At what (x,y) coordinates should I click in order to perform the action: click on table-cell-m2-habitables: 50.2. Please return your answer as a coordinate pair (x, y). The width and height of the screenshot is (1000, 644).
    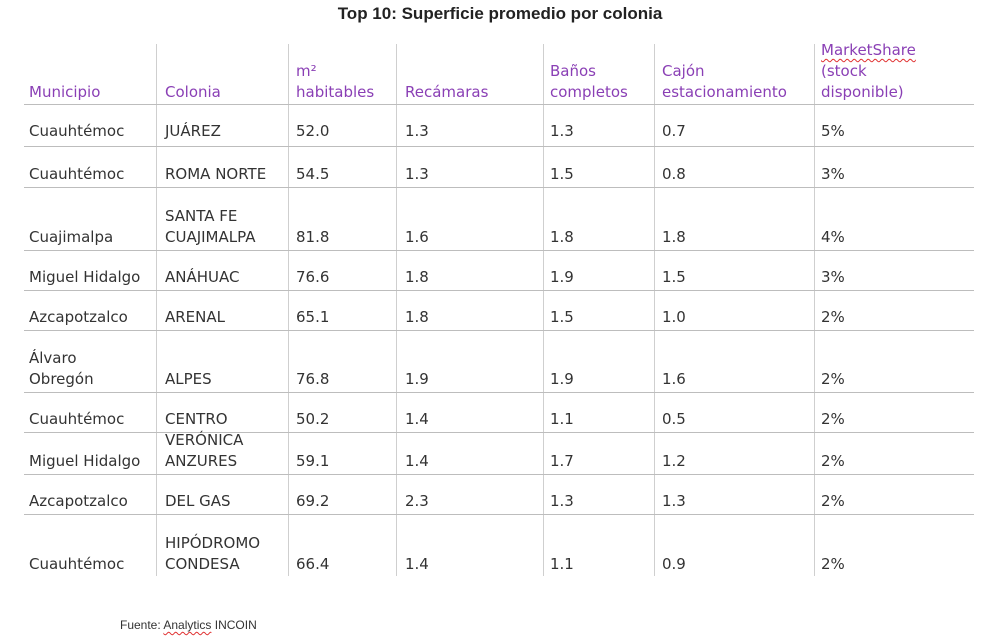
    Looking at the image, I should click on (312, 419).